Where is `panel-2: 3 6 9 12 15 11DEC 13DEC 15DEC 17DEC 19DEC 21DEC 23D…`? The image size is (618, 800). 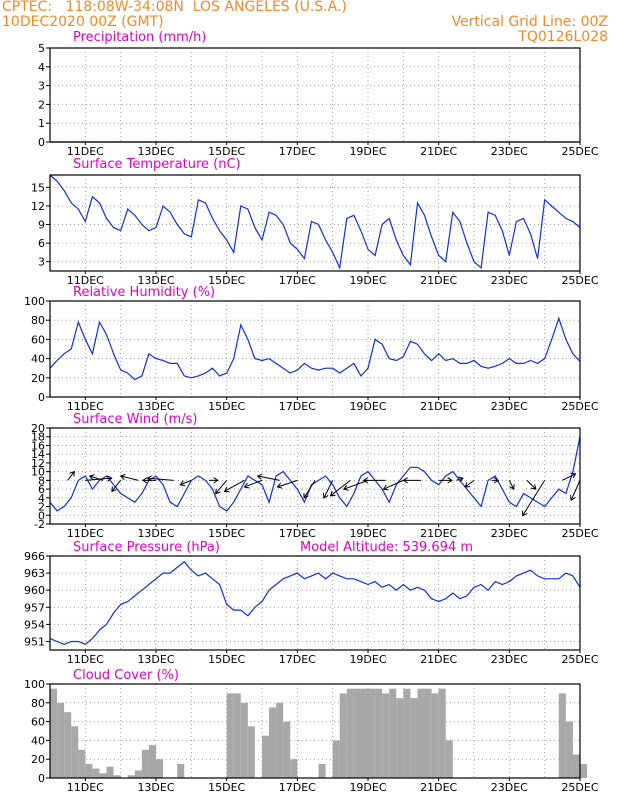 panel-2: 3 6 9 12 15 11DEC 13DEC 15DEC 17DEC 19DEC 21DEC 23D… is located at coordinates (315, 222).